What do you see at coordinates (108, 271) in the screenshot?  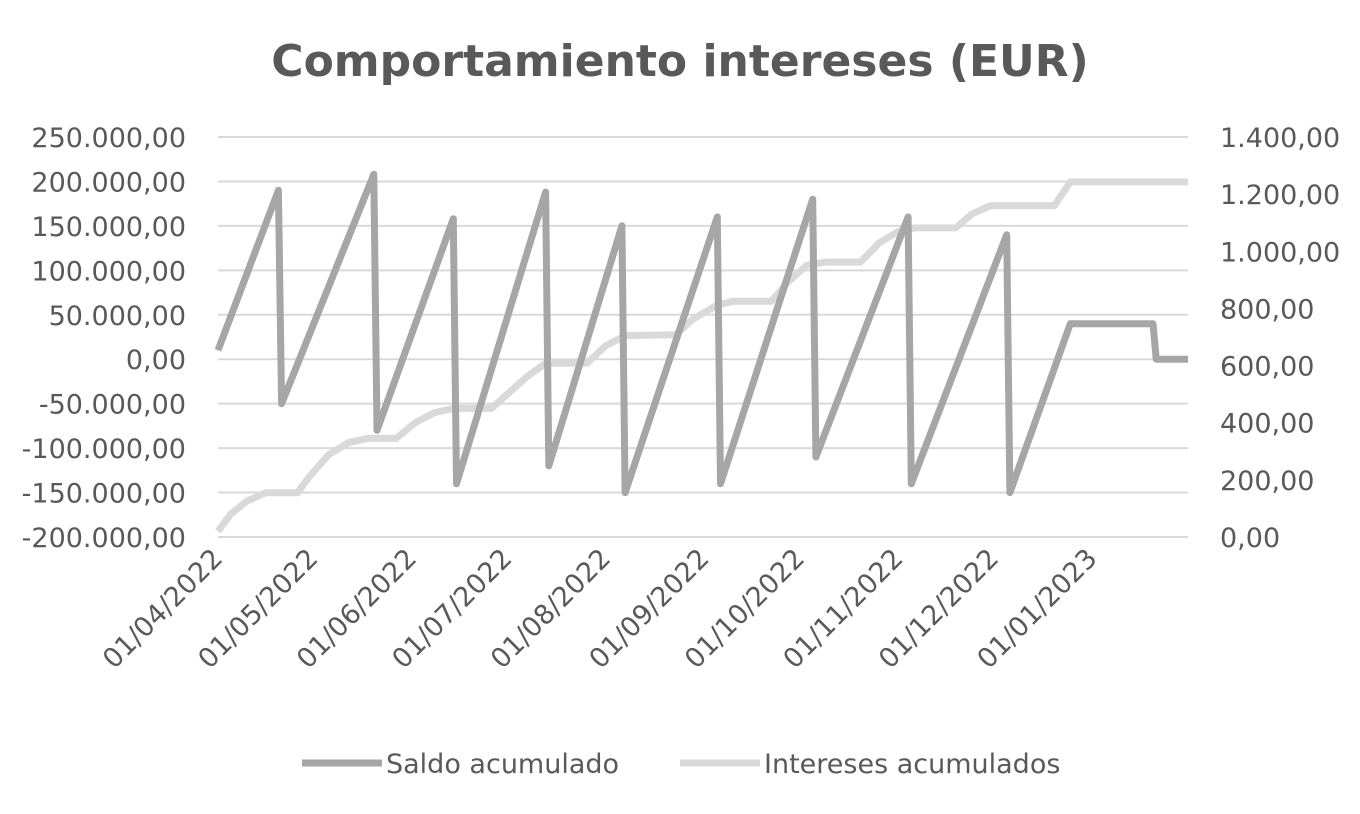 I see `left-y-tick-label: 100.000,00` at bounding box center [108, 271].